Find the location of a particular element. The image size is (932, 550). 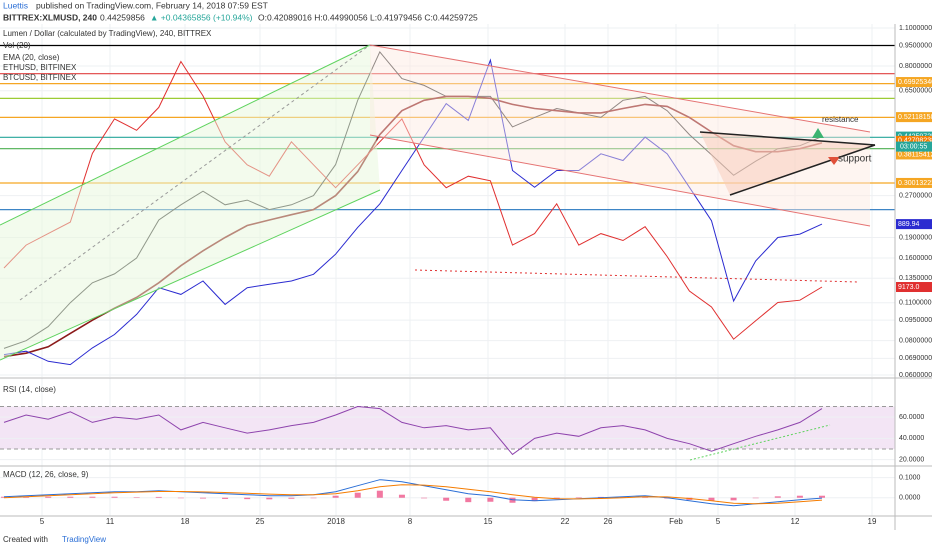

support-line is located at coordinates (802, 170).